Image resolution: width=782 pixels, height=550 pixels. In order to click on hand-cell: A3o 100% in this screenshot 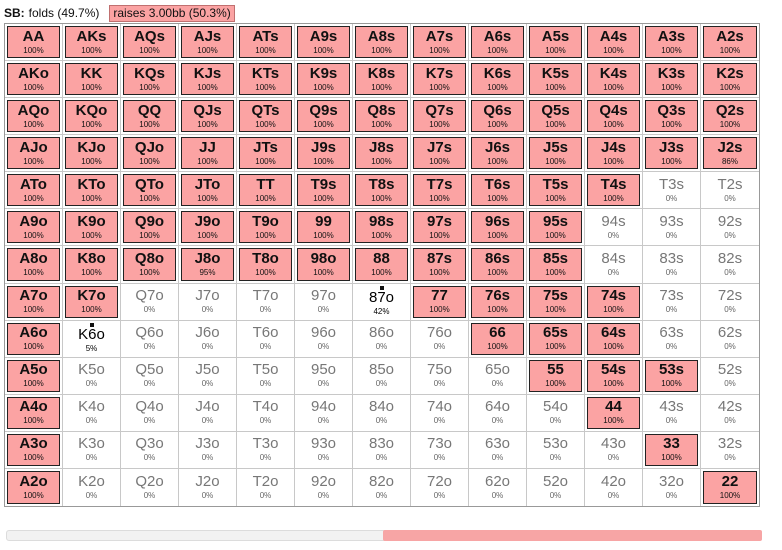, I will do `click(34, 450)`.